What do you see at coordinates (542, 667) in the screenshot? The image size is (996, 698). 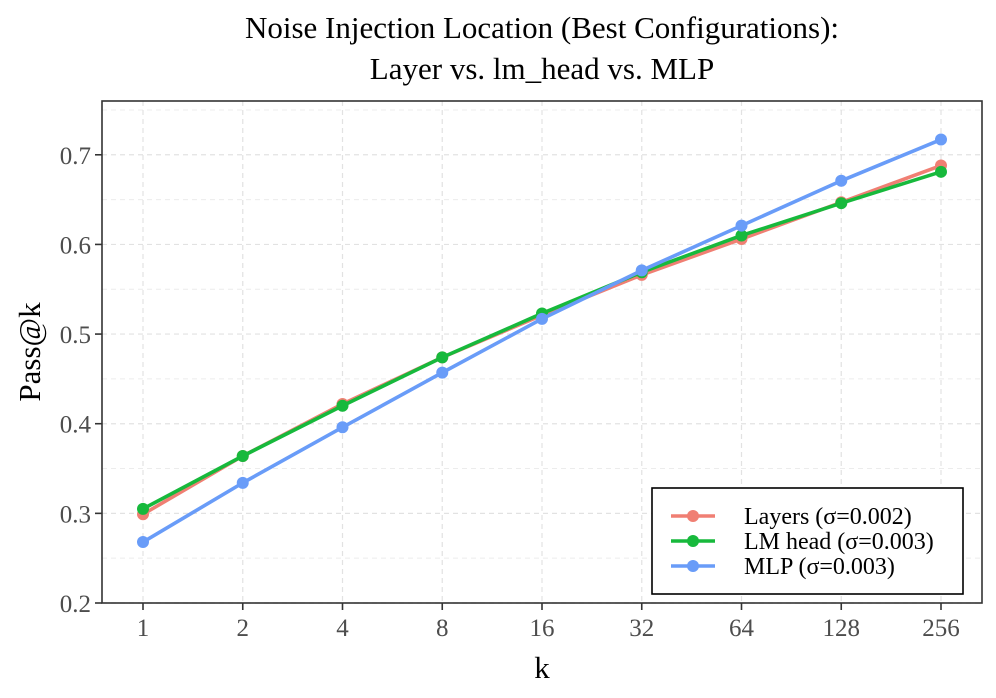 I see `x-axis-title: k` at bounding box center [542, 667].